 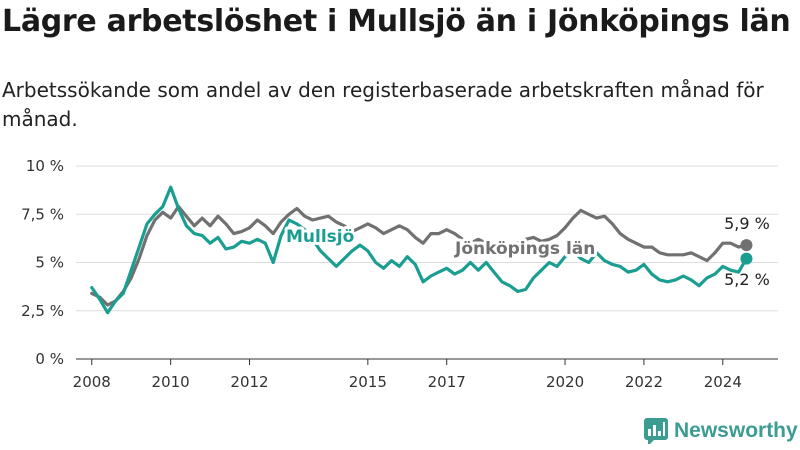 I want to click on series-label-jonkopings-lan-halo: Jönköpings län, so click(x=524, y=249).